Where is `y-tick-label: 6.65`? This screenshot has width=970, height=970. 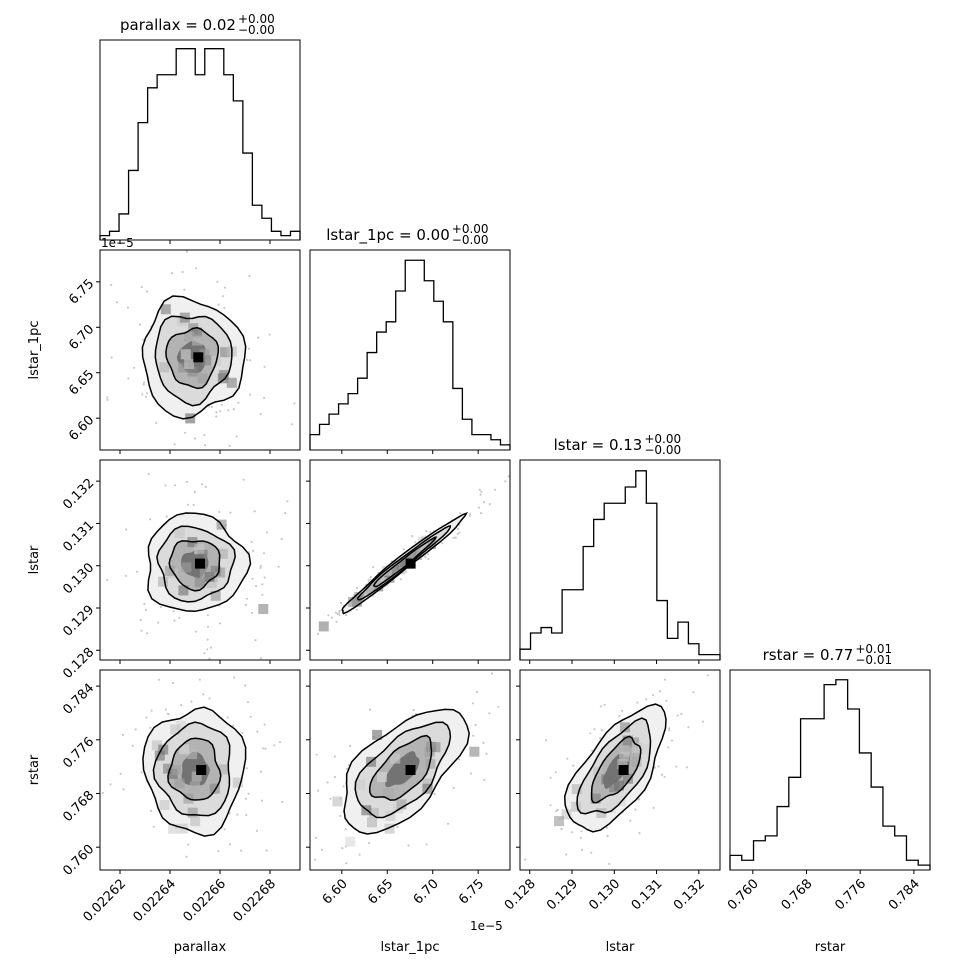
y-tick-label: 6.65 is located at coordinates (81, 382).